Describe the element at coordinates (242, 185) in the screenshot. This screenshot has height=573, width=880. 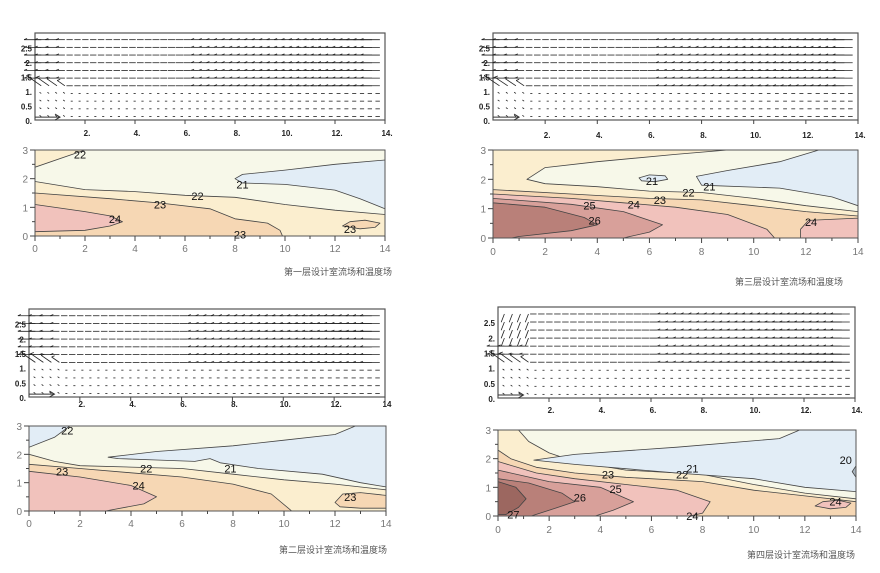
I see `contour-label: 21` at that location.